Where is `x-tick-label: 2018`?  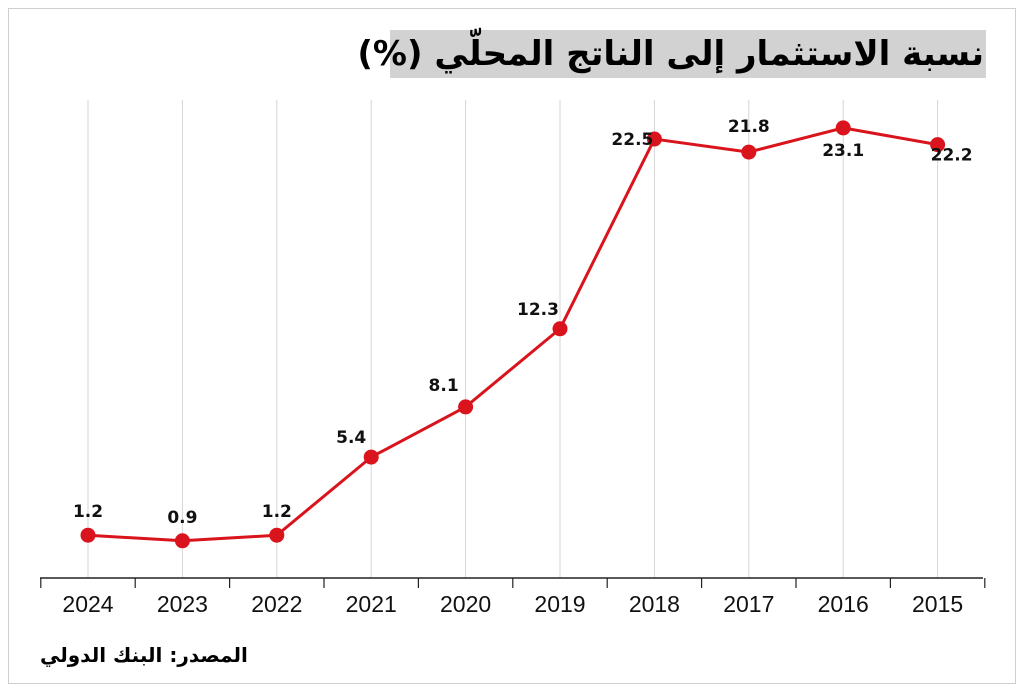 x-tick-label: 2018 is located at coordinates (654, 604).